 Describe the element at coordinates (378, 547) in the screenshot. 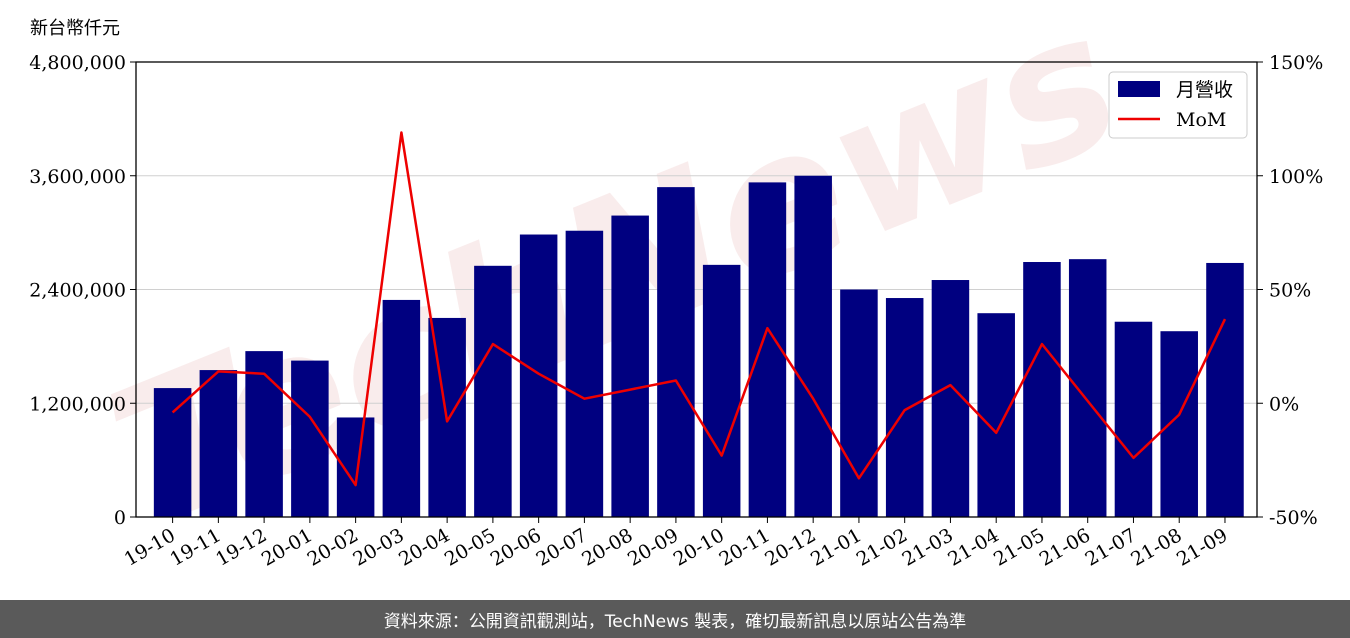

I see `x-tick-label-20-03: 20-03` at that location.